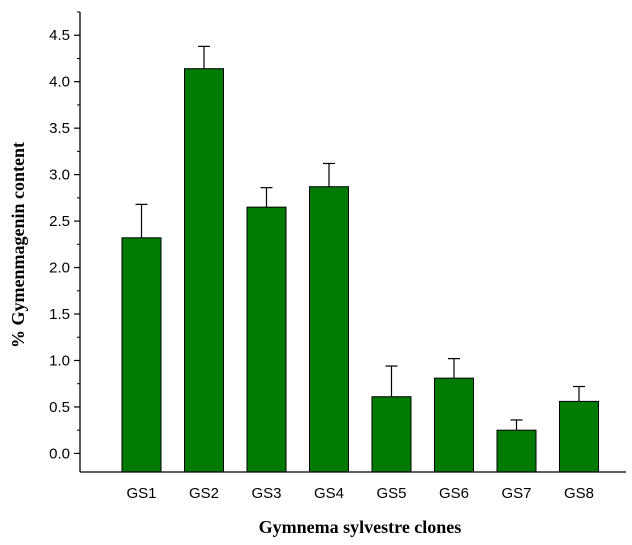 This screenshot has height=545, width=632. Describe the element at coordinates (204, 493) in the screenshot. I see `x-tick-label-gs2: GS2` at that location.